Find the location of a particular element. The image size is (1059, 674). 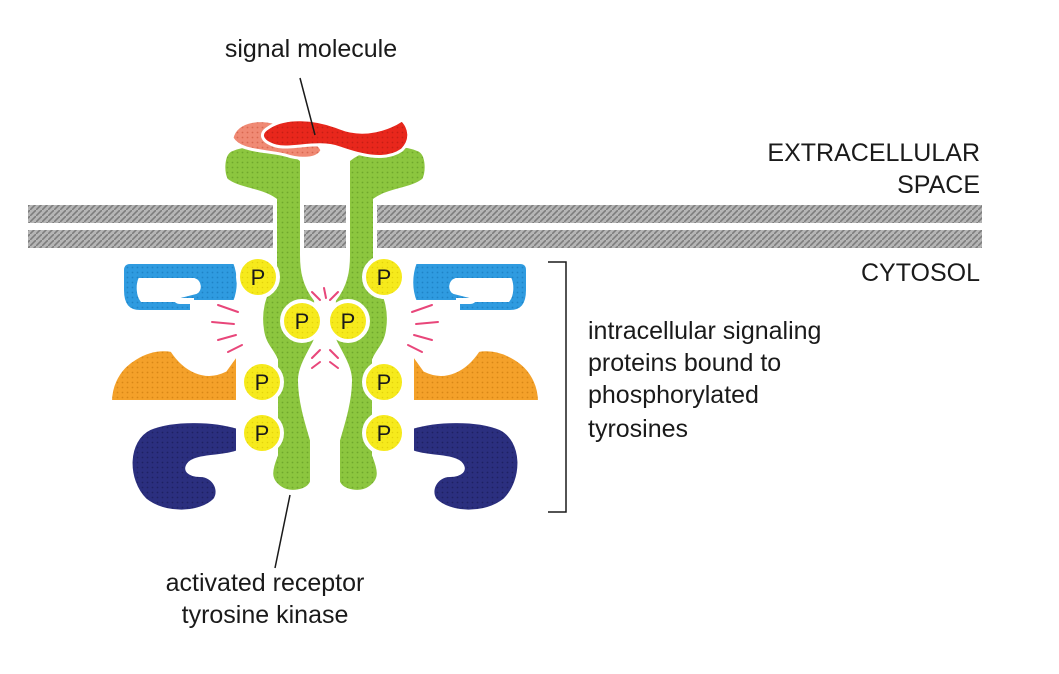

cytosol-label: CYTOSOL is located at coordinates (920, 273).